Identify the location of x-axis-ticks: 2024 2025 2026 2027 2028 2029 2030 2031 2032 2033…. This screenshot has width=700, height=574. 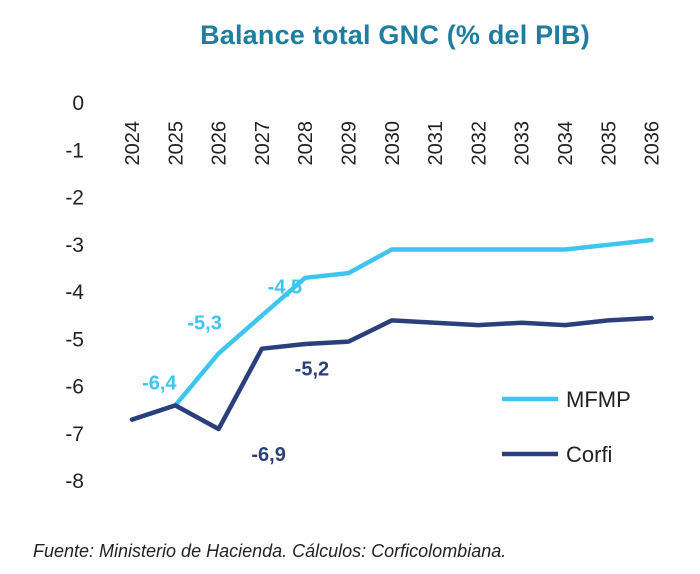
(393, 143).